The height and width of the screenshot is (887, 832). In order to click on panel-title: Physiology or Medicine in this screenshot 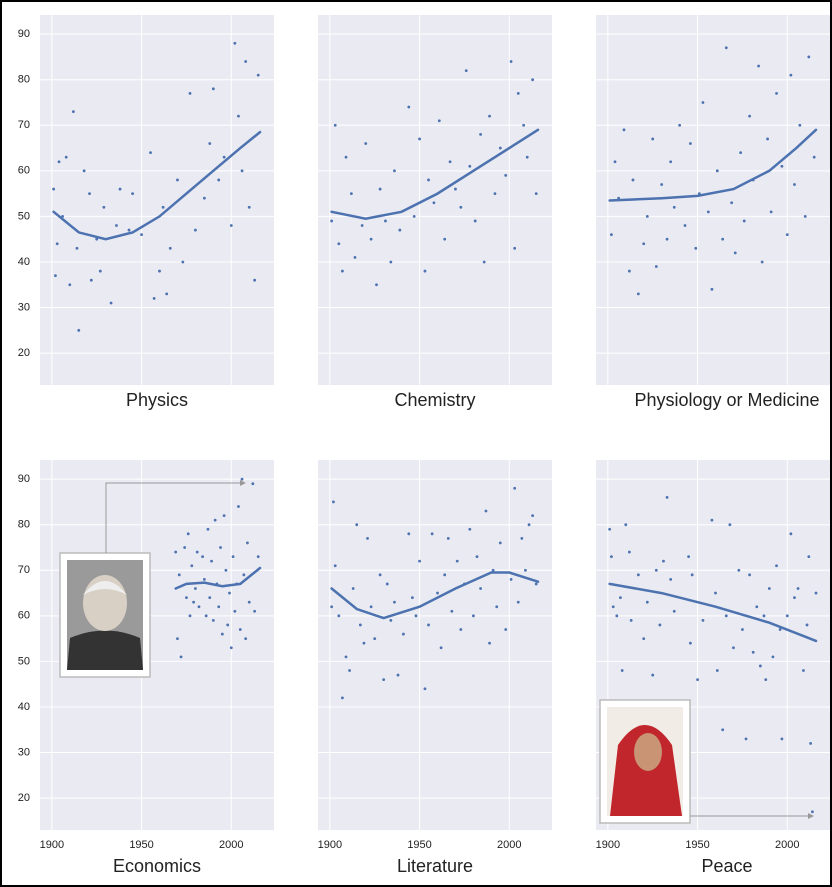, I will do `click(726, 400)`.